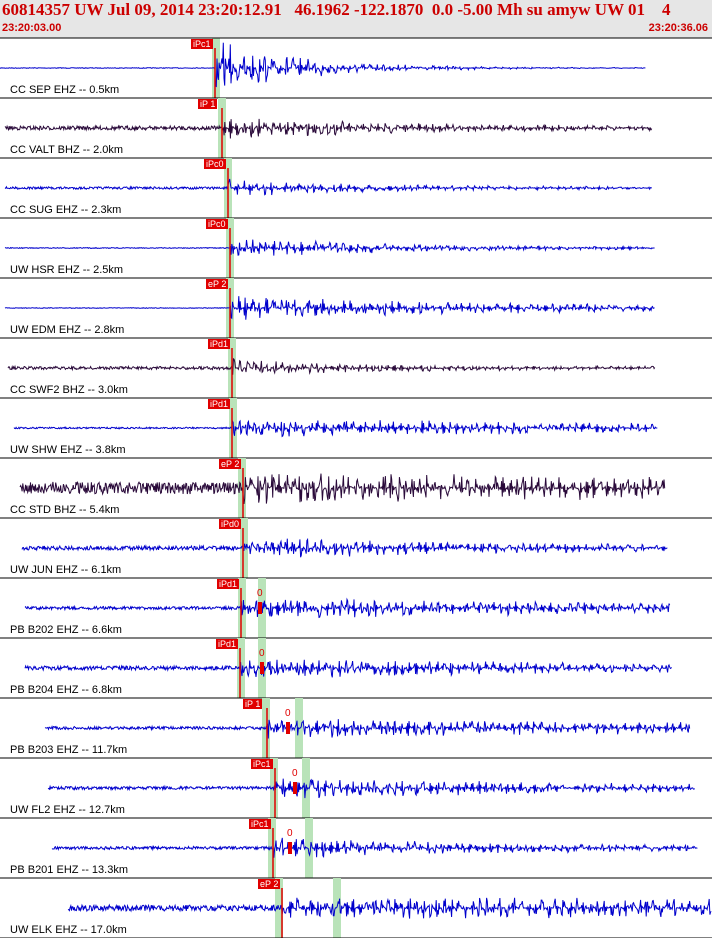 This screenshot has height=938, width=712. I want to click on station-label: UW HSR EHZ -- 2.5km, so click(67, 270).